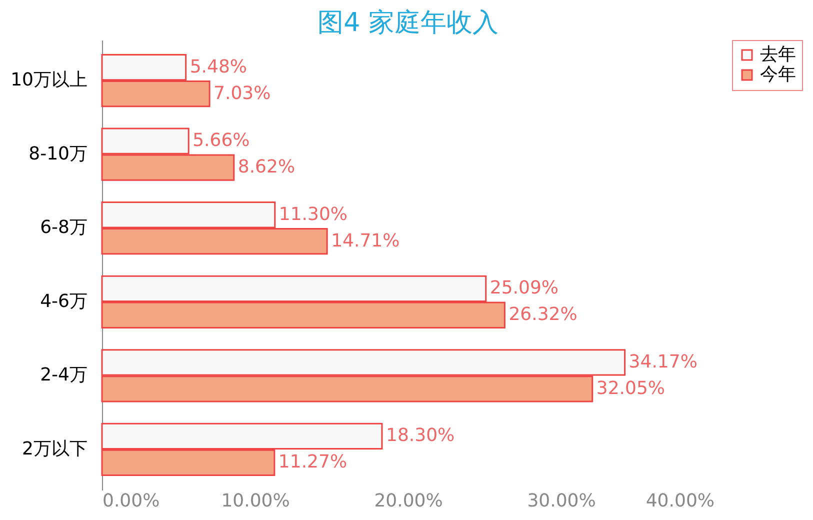 The height and width of the screenshot is (520, 813). I want to click on y-tick-label: 8-10万, so click(58, 153).